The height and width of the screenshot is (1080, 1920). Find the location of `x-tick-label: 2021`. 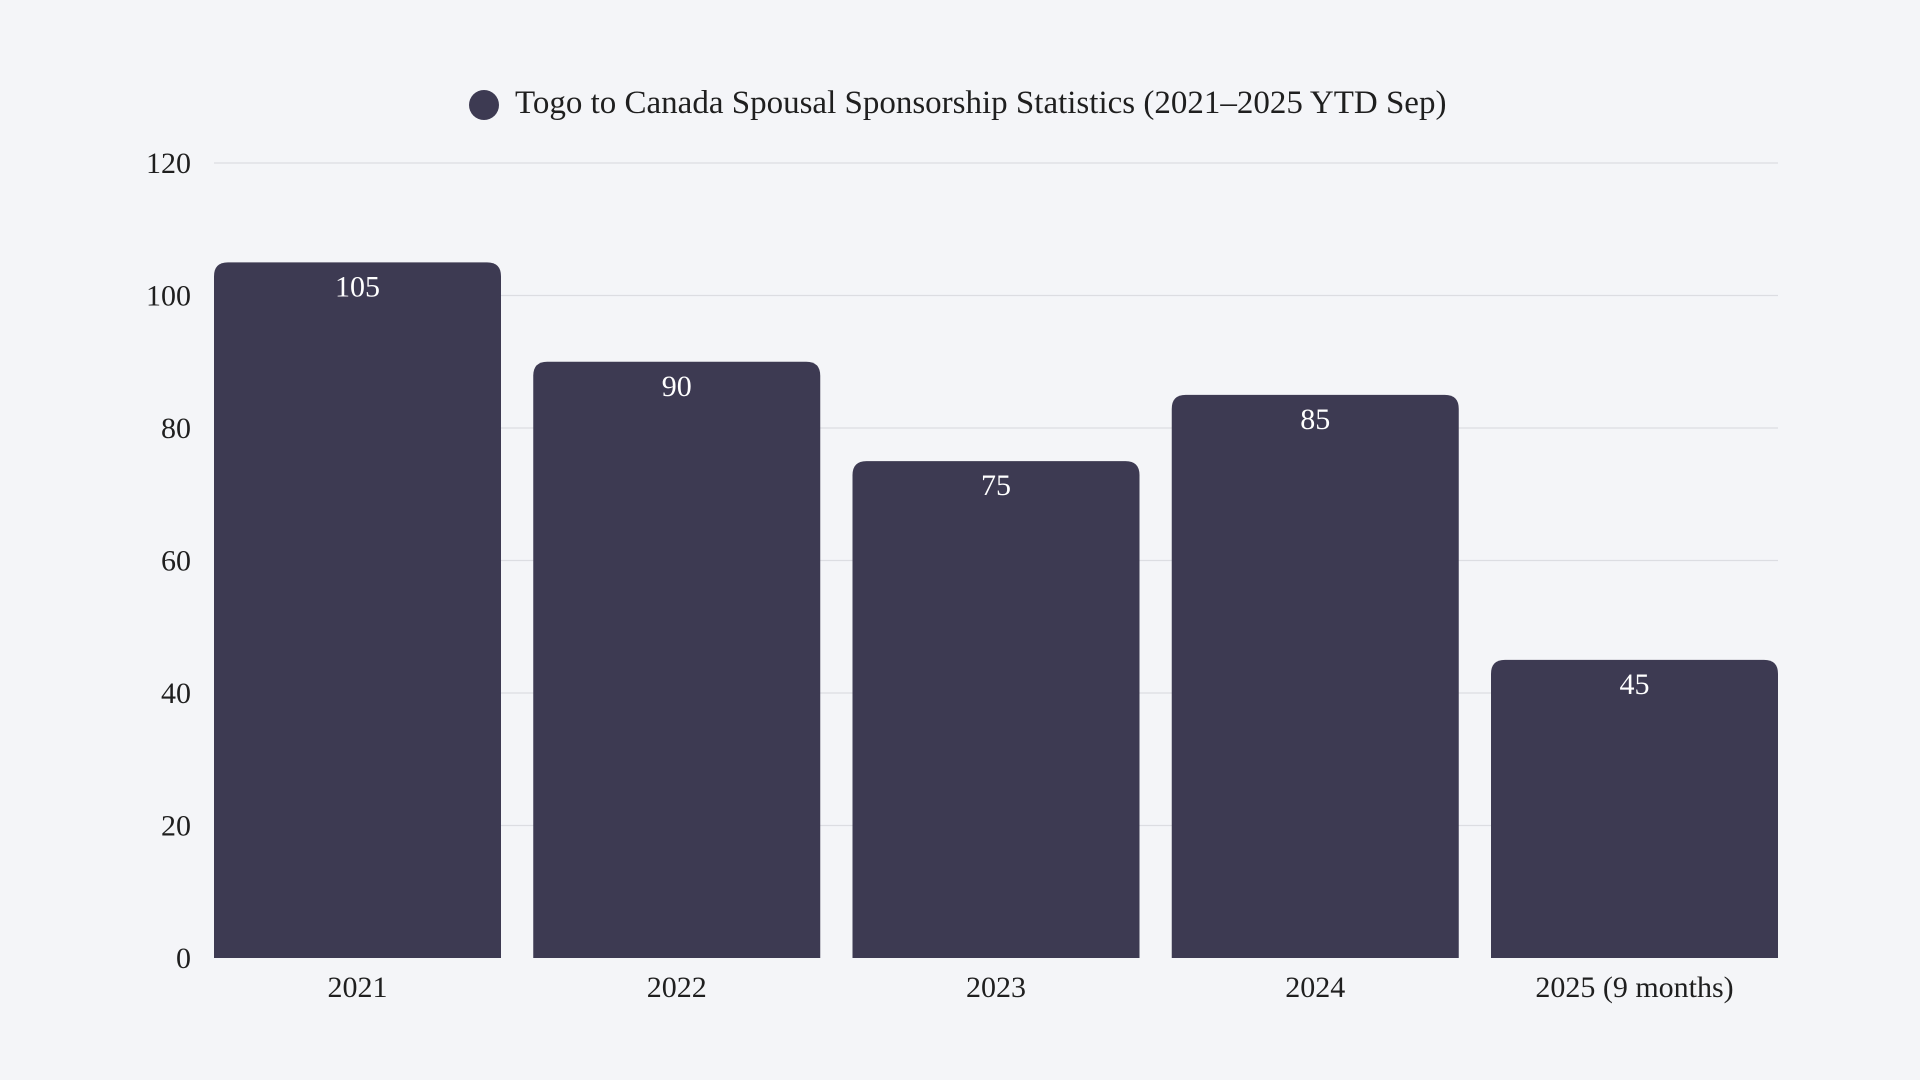

x-tick-label: 2021 is located at coordinates (358, 987).